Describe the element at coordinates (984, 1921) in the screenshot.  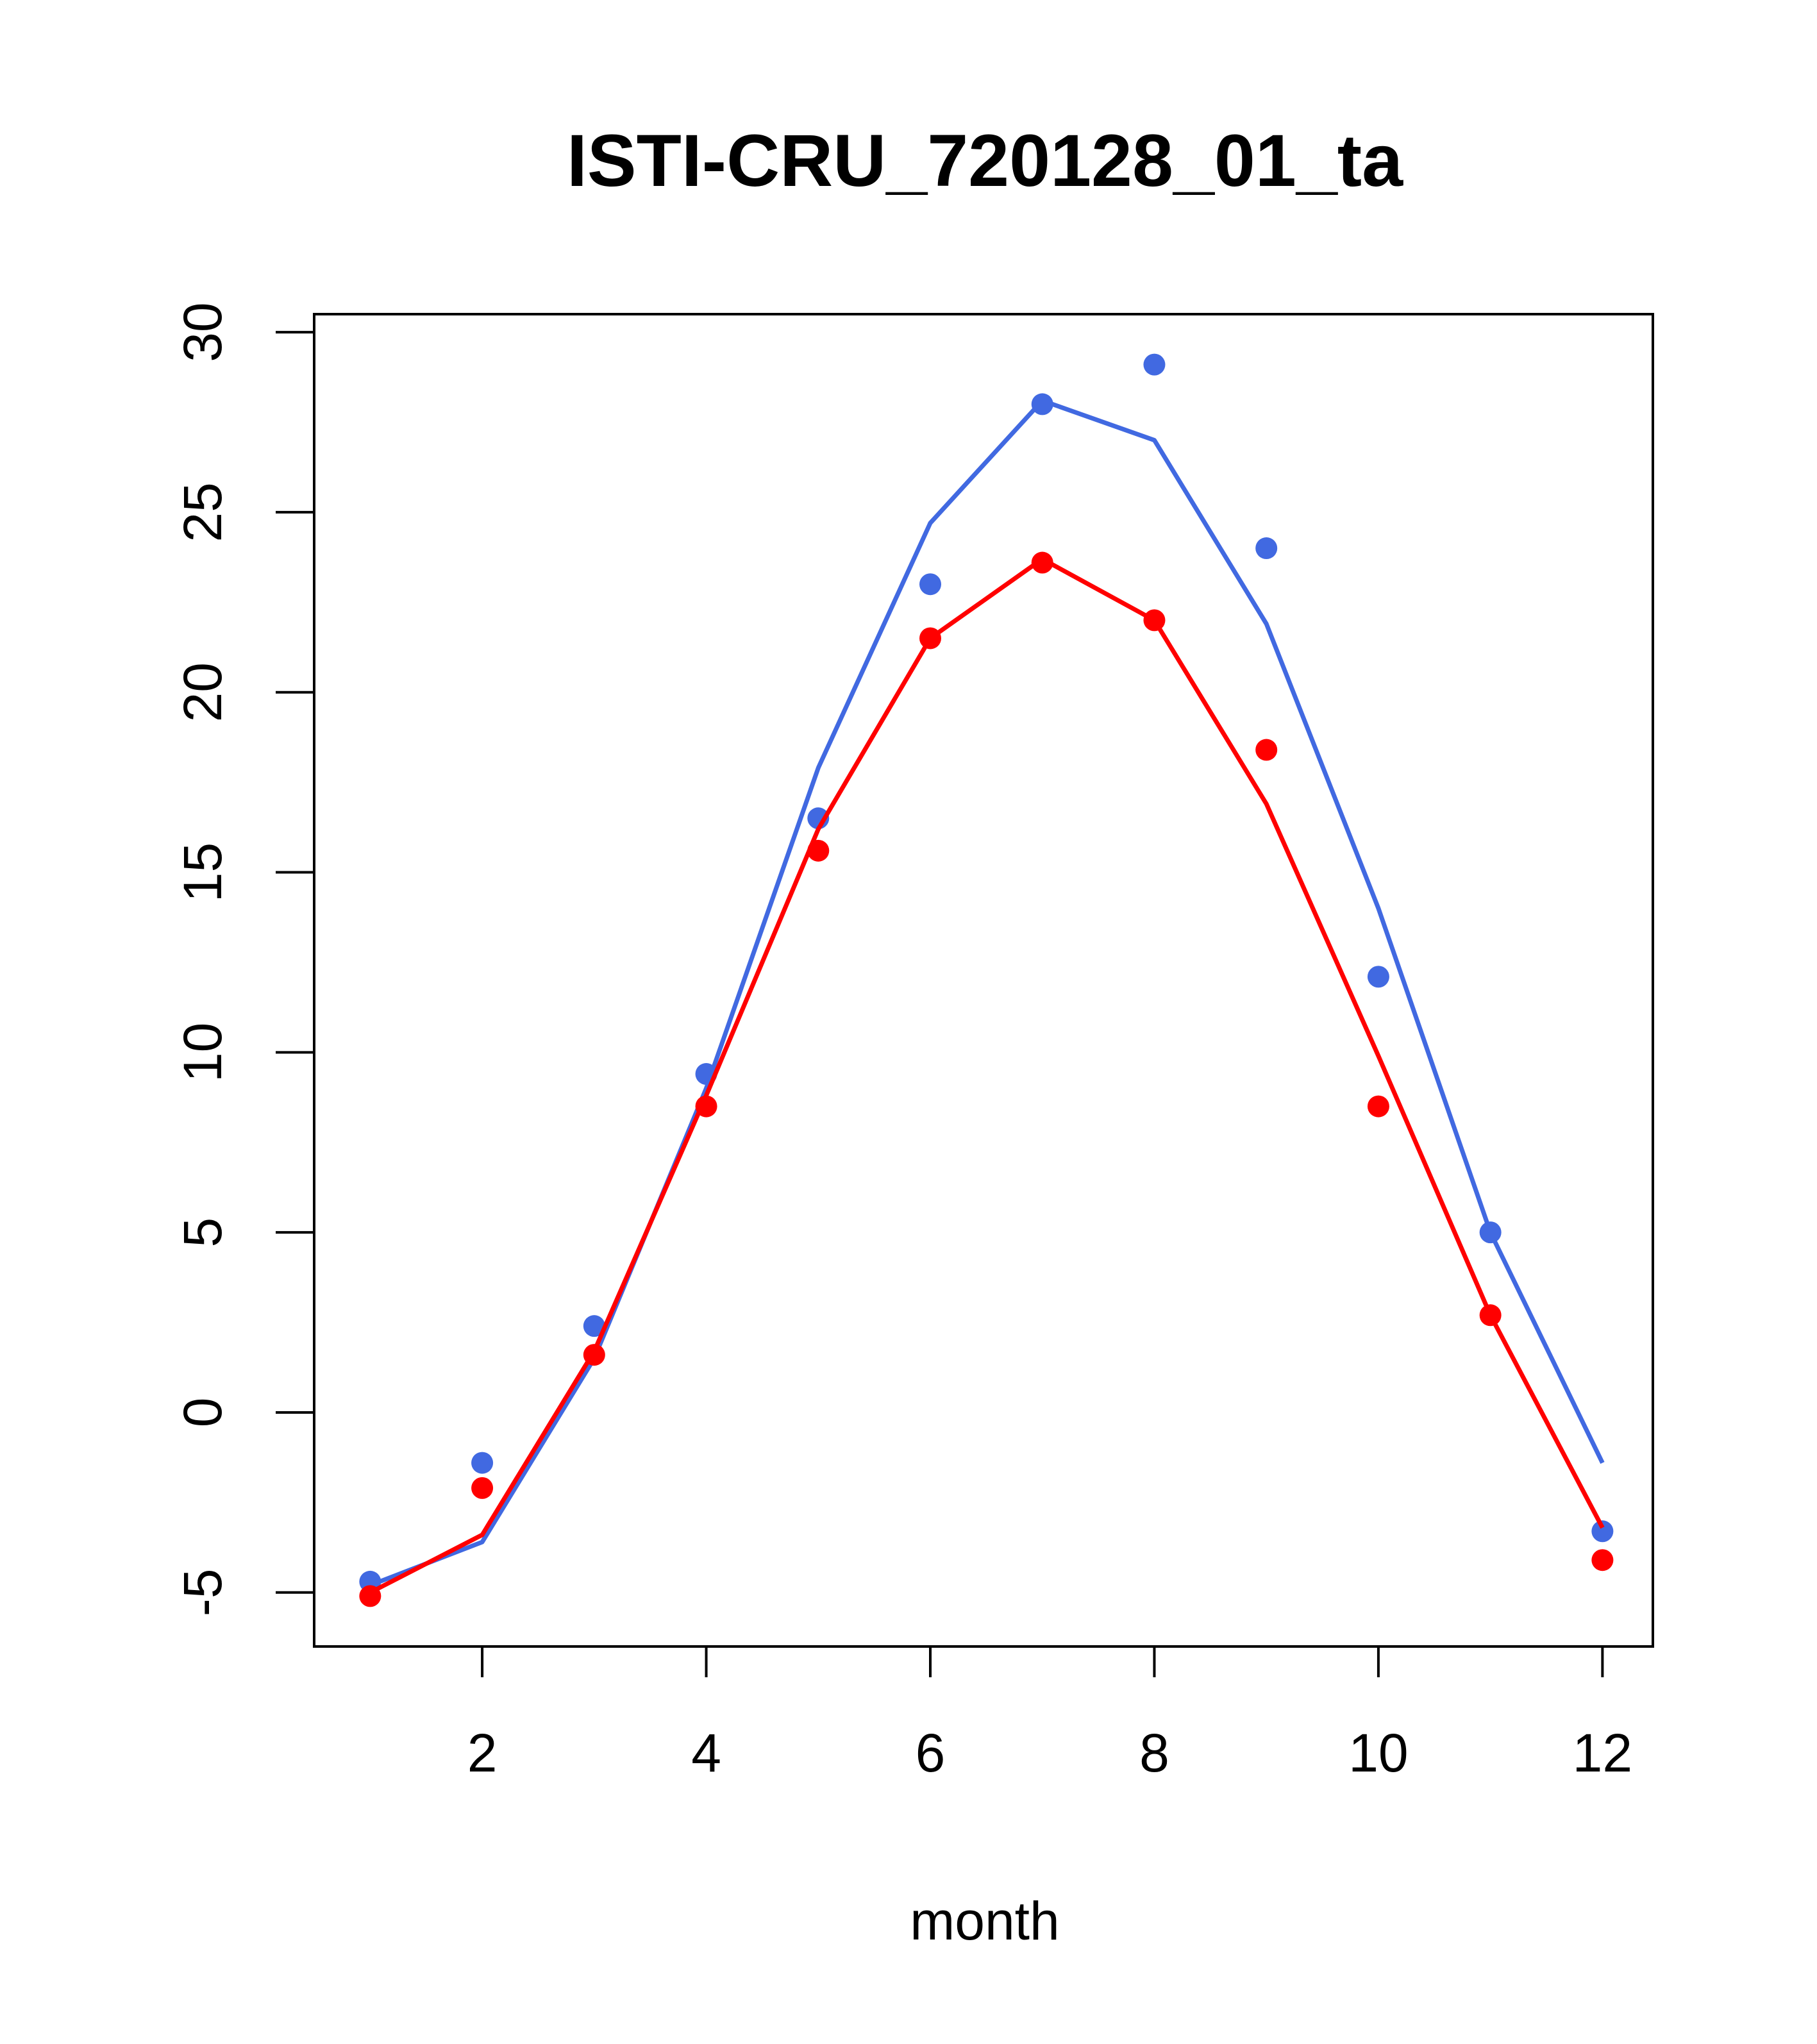
I see `x-axis-label: month` at that location.